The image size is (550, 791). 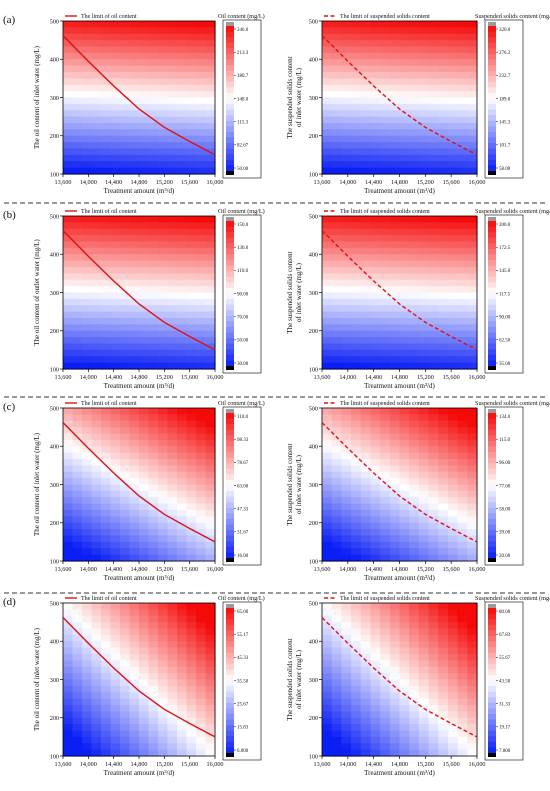 I want to click on colorbar-tick-label: 98.33, so click(x=243, y=440).